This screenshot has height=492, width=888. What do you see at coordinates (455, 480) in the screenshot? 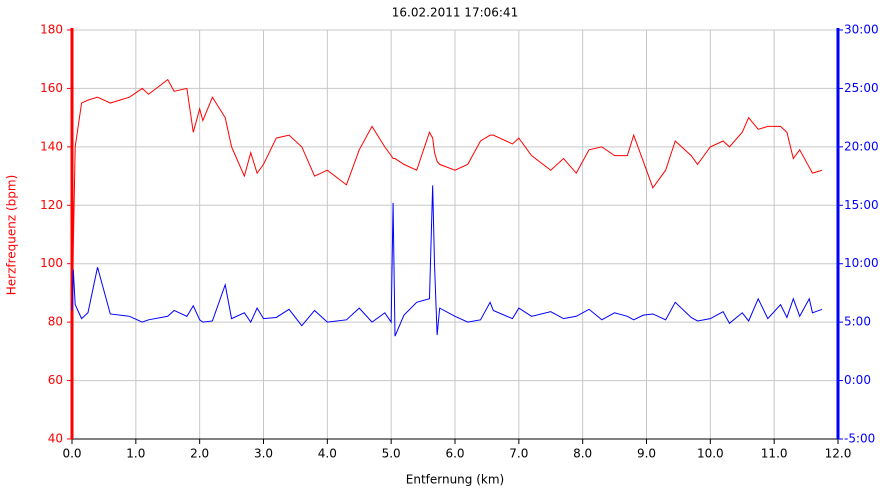
I see `x-axis-label: Entfernung (km)` at bounding box center [455, 480].